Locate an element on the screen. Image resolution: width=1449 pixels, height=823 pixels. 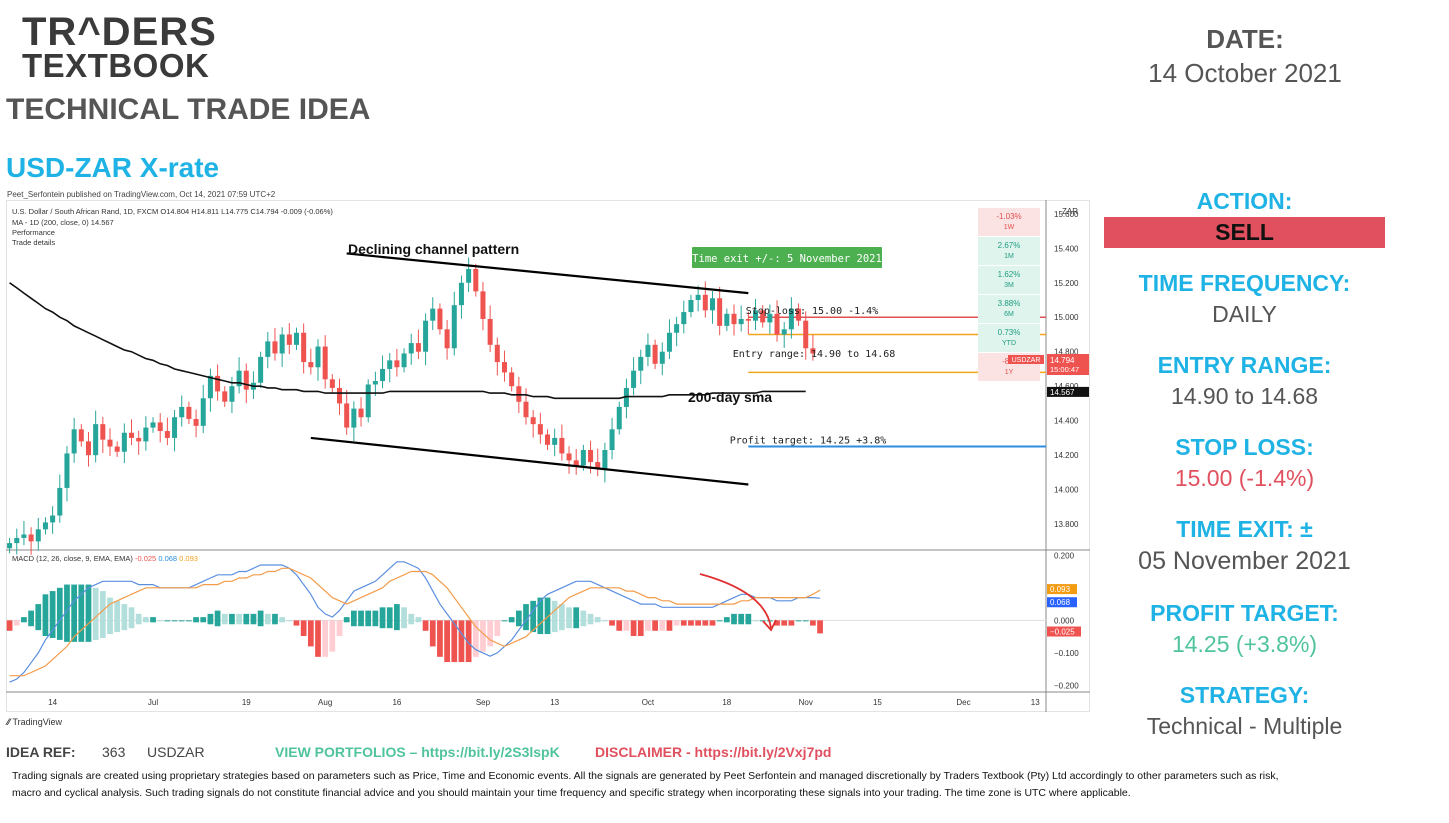
performance-value: 1.62% is located at coordinates (1009, 274).